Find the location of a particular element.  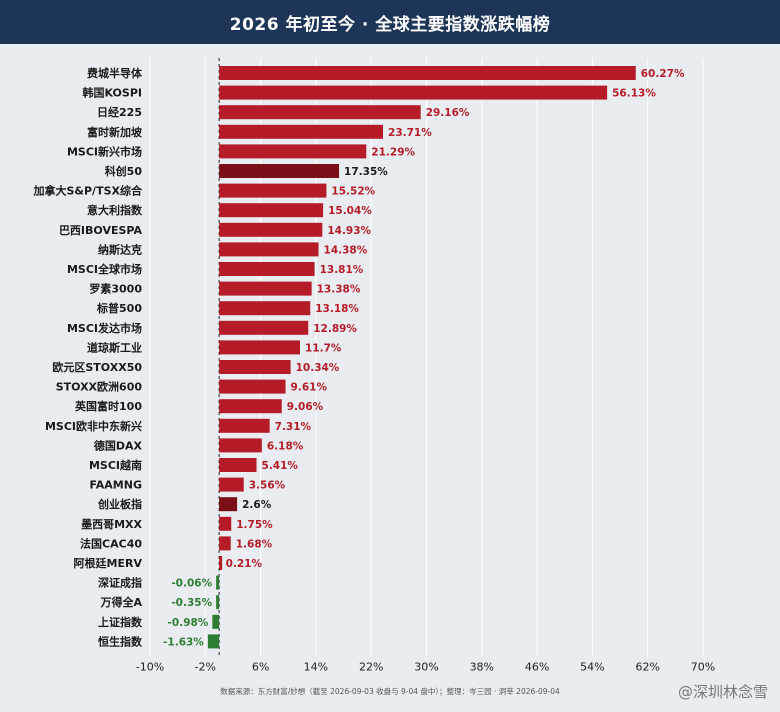

value-label: 1.68% is located at coordinates (254, 544).